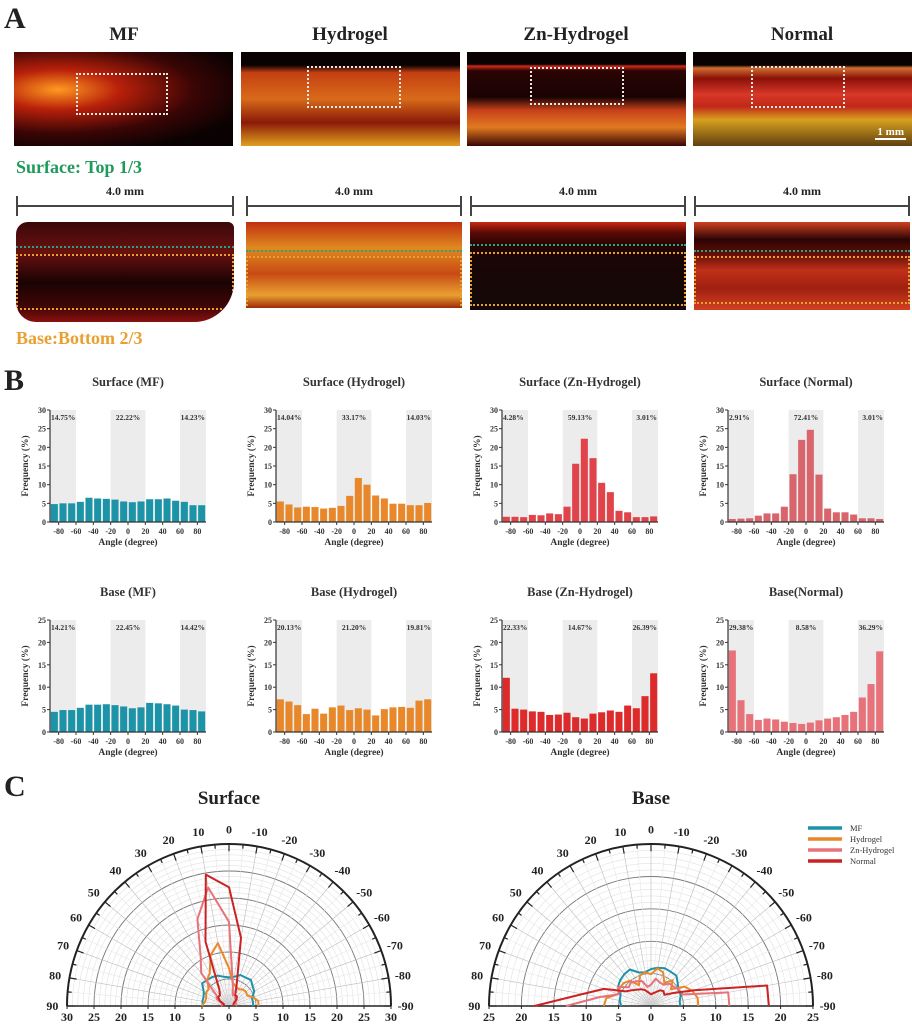  What do you see at coordinates (806, 627) in the screenshot?
I see `region-percentage: 8.58%` at bounding box center [806, 627].